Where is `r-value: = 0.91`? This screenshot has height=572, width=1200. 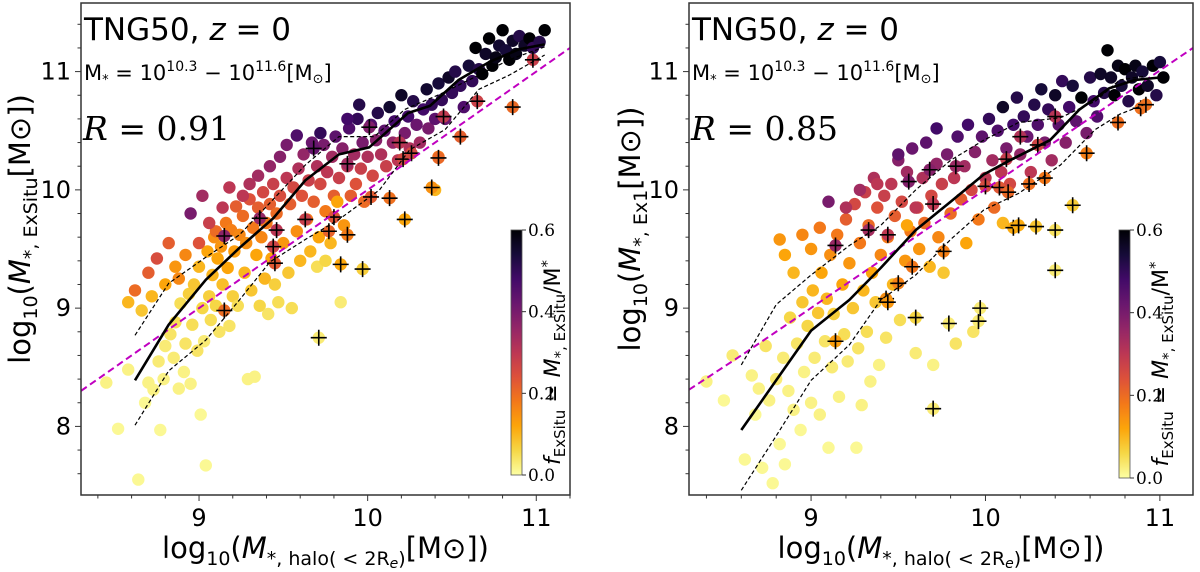 r-value: = 0.91 is located at coordinates (169, 128).